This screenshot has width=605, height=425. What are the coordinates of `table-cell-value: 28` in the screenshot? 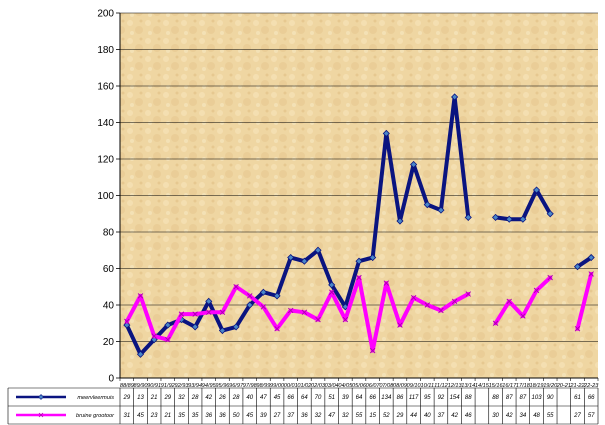 It's located at (195, 398).